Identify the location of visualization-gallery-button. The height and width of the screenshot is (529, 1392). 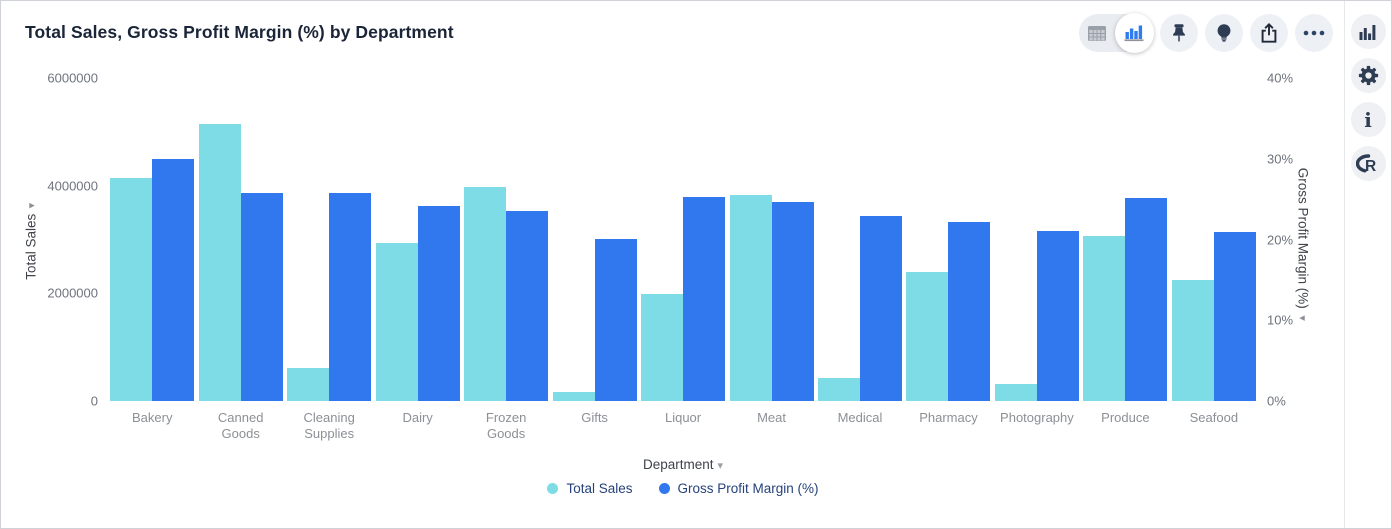
(1368, 31).